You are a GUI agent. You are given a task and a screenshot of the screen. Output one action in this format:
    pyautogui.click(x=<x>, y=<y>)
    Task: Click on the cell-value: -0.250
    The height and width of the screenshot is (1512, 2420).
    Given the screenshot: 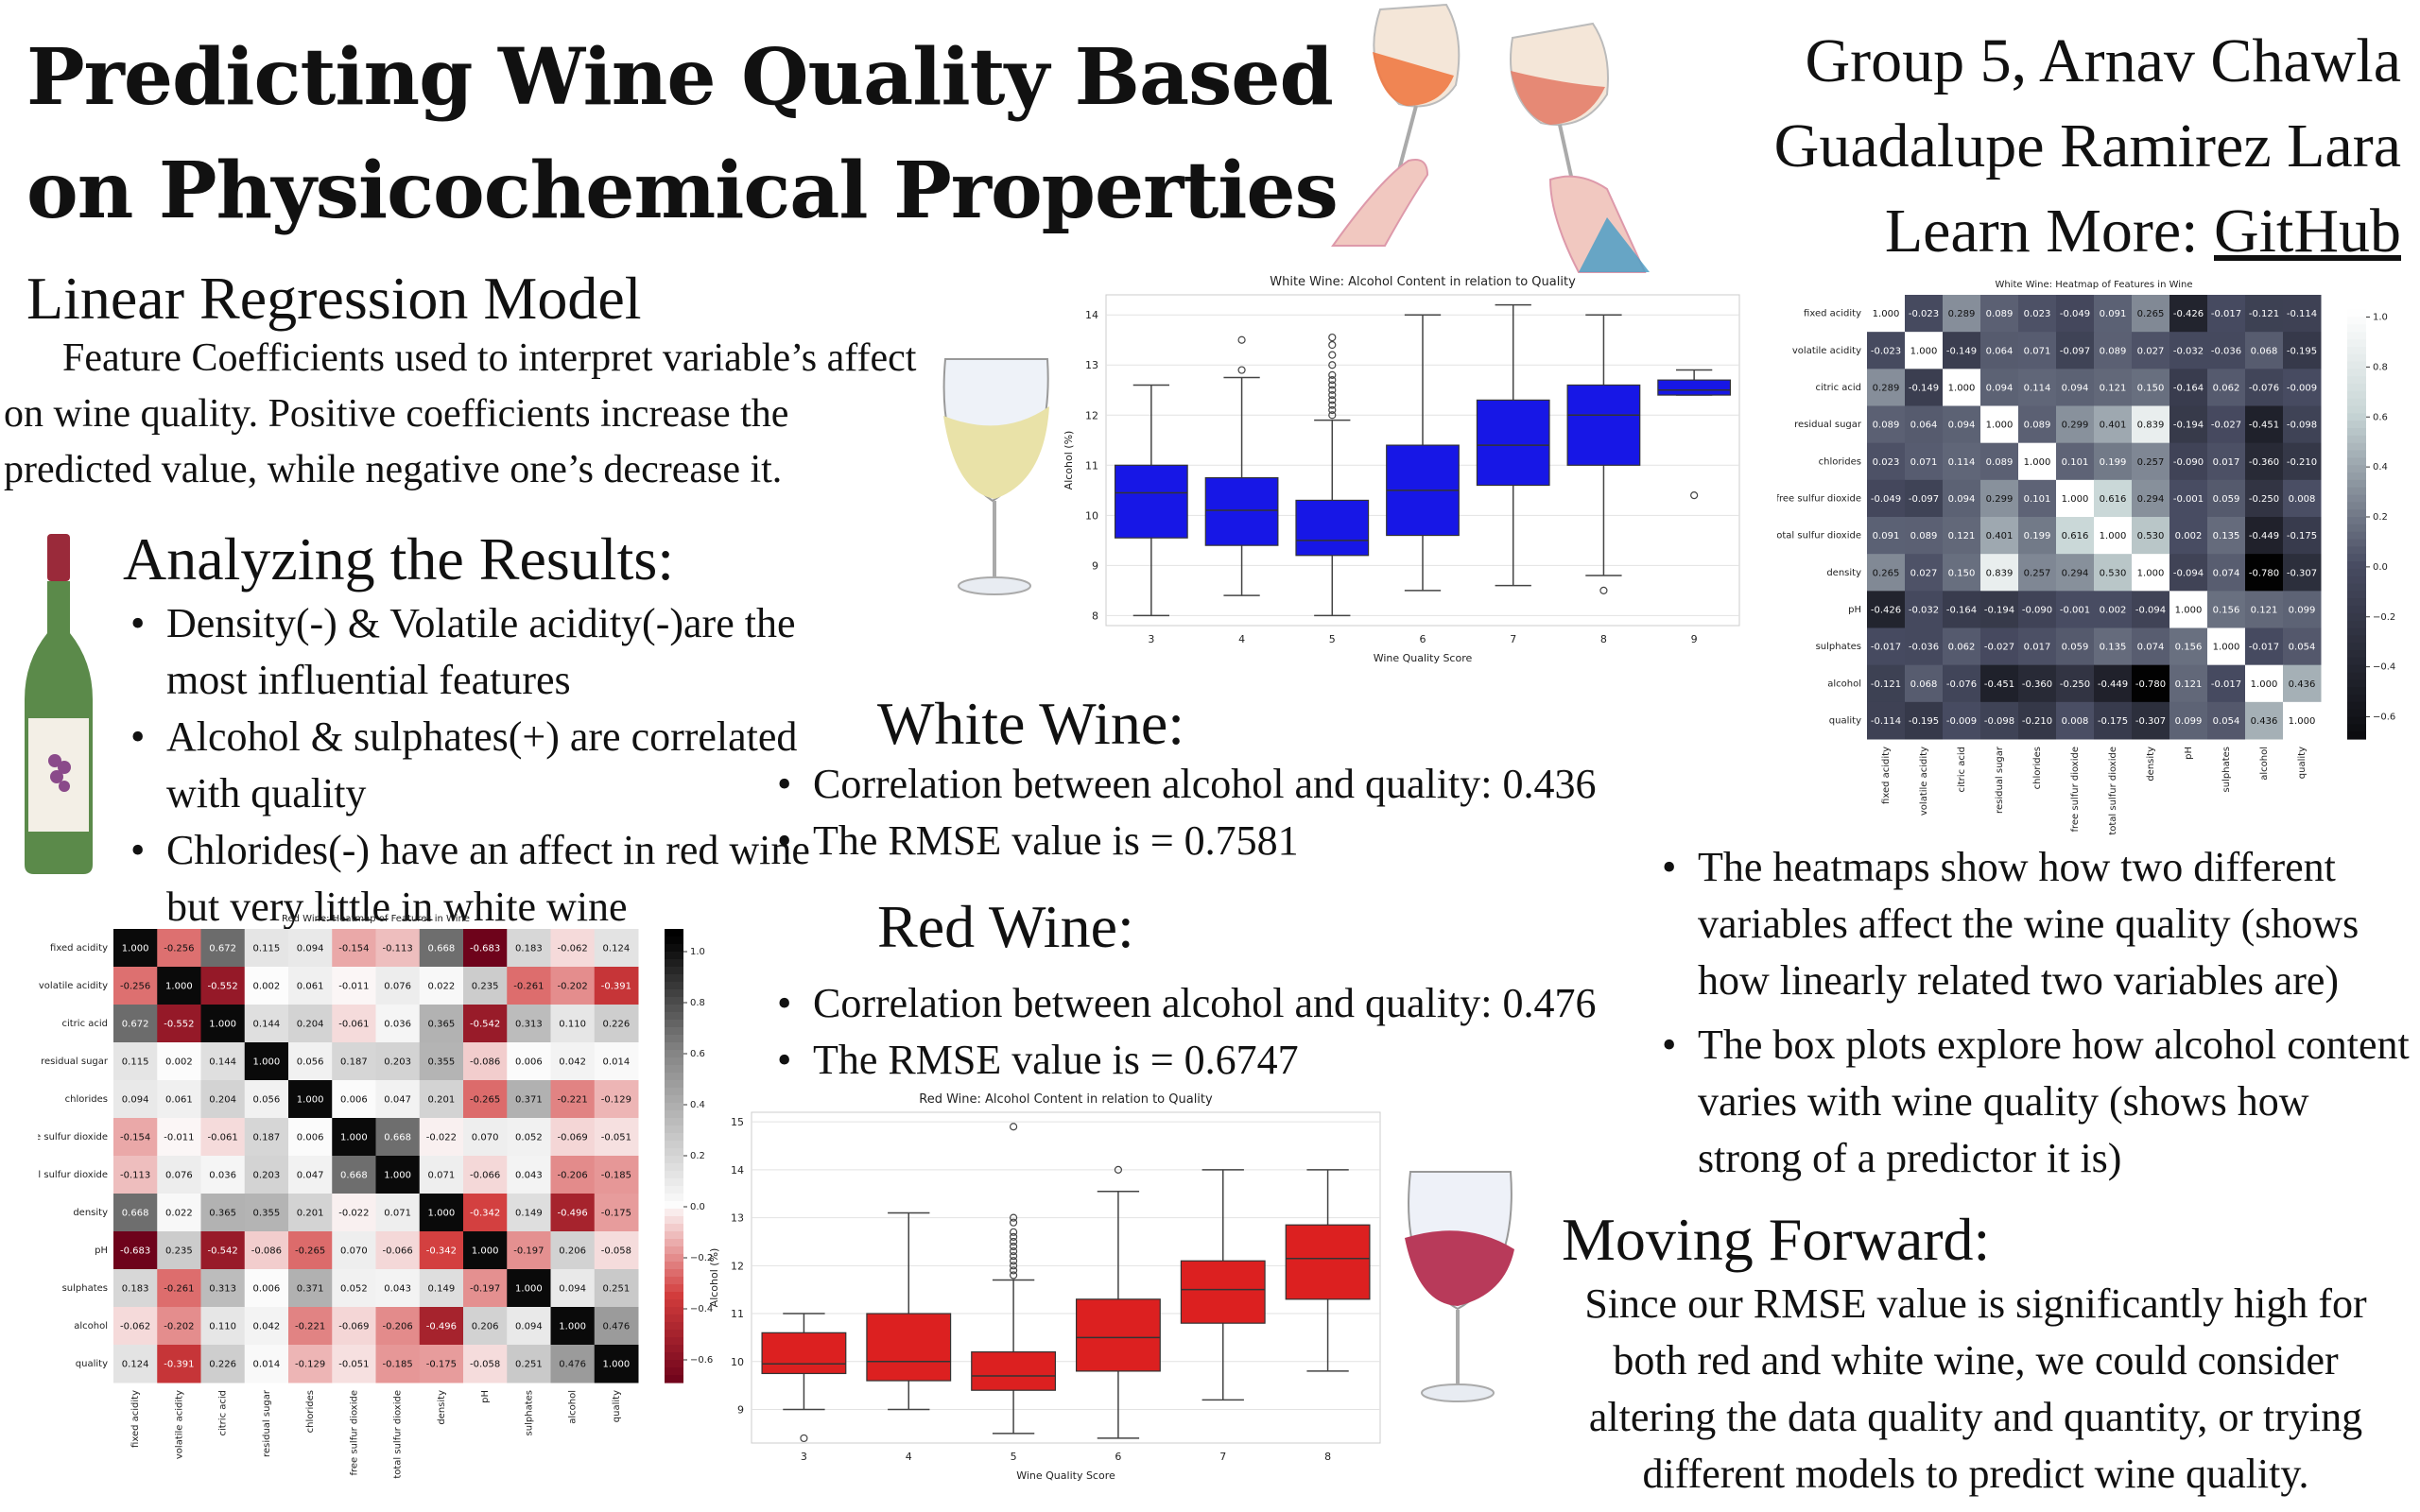 What is the action you would take?
    pyautogui.click(x=2075, y=684)
    